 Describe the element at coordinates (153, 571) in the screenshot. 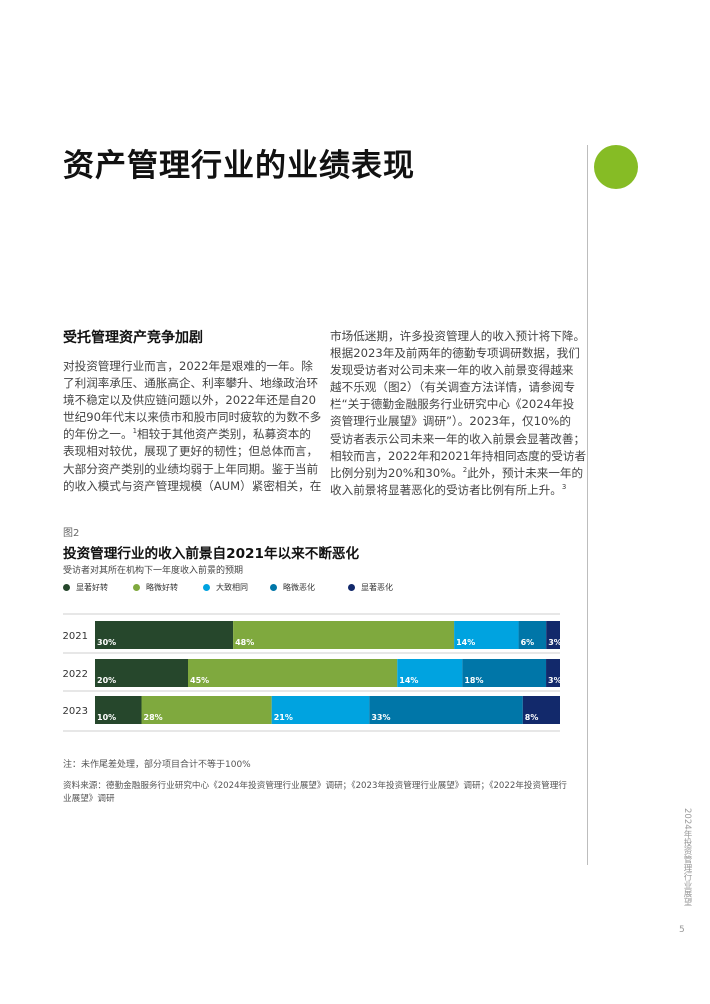

I see `chart-subtitle: 受访者对其所在机构下一年度收入前景的预期` at that location.